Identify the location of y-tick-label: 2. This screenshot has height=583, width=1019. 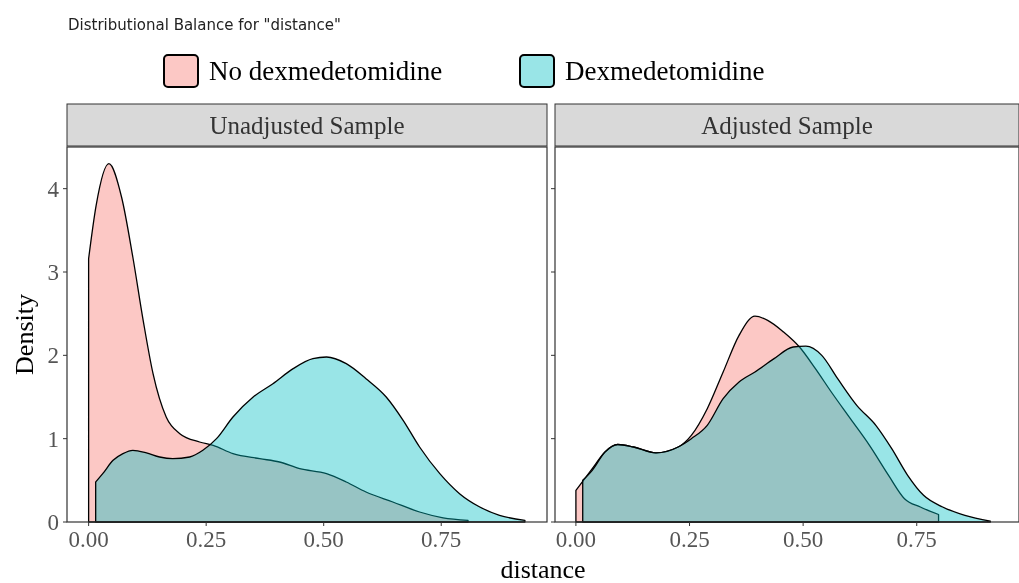
(53, 356).